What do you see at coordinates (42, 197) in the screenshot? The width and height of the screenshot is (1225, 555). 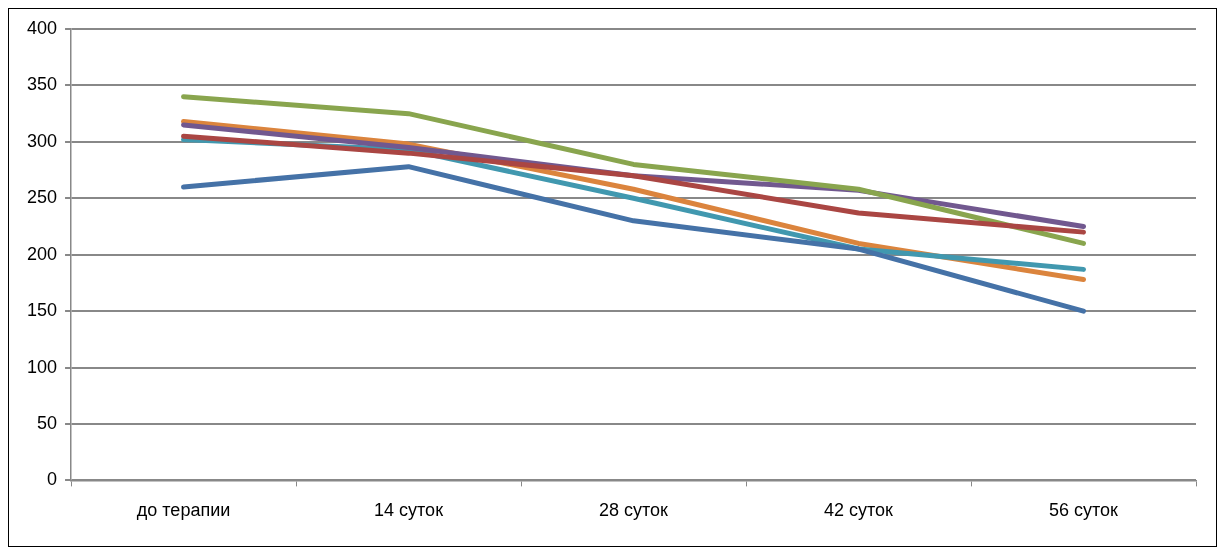 I see `y-tick-label: 250` at bounding box center [42, 197].